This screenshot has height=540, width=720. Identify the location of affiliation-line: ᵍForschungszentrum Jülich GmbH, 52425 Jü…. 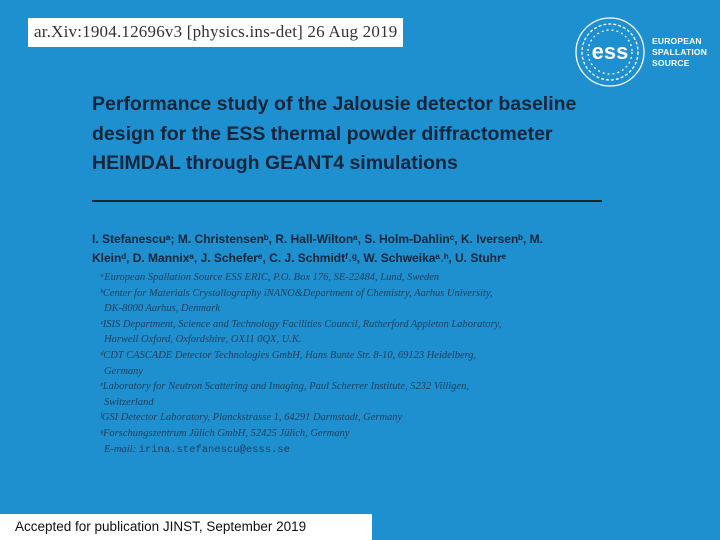
(225, 433).